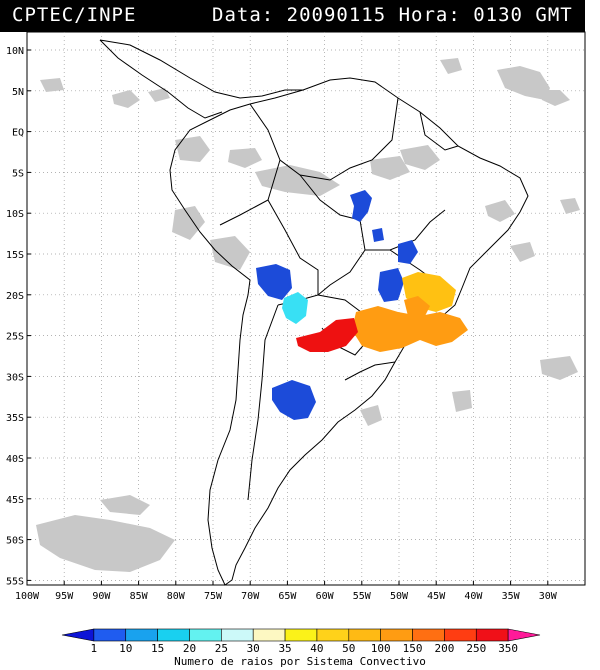 The image size is (600, 670). What do you see at coordinates (473, 596) in the screenshot?
I see `lon-label: 40W` at bounding box center [473, 596].